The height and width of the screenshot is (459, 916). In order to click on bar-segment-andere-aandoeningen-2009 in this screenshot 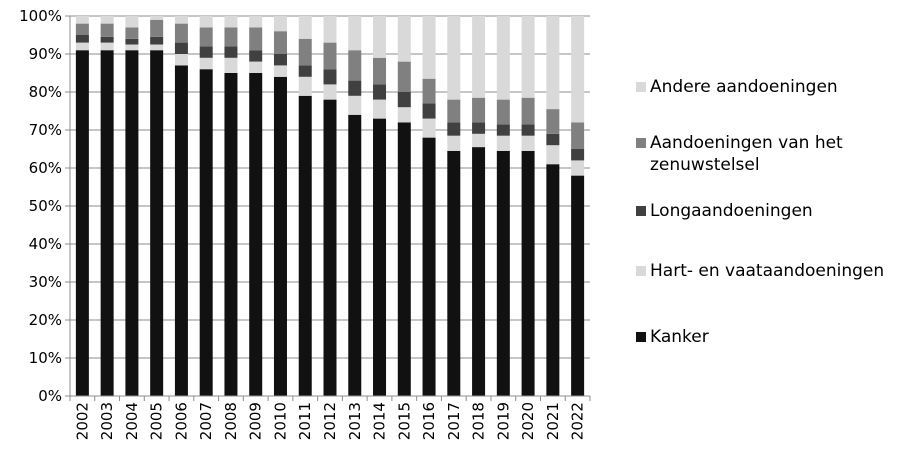, I will do `click(256, 22)`.